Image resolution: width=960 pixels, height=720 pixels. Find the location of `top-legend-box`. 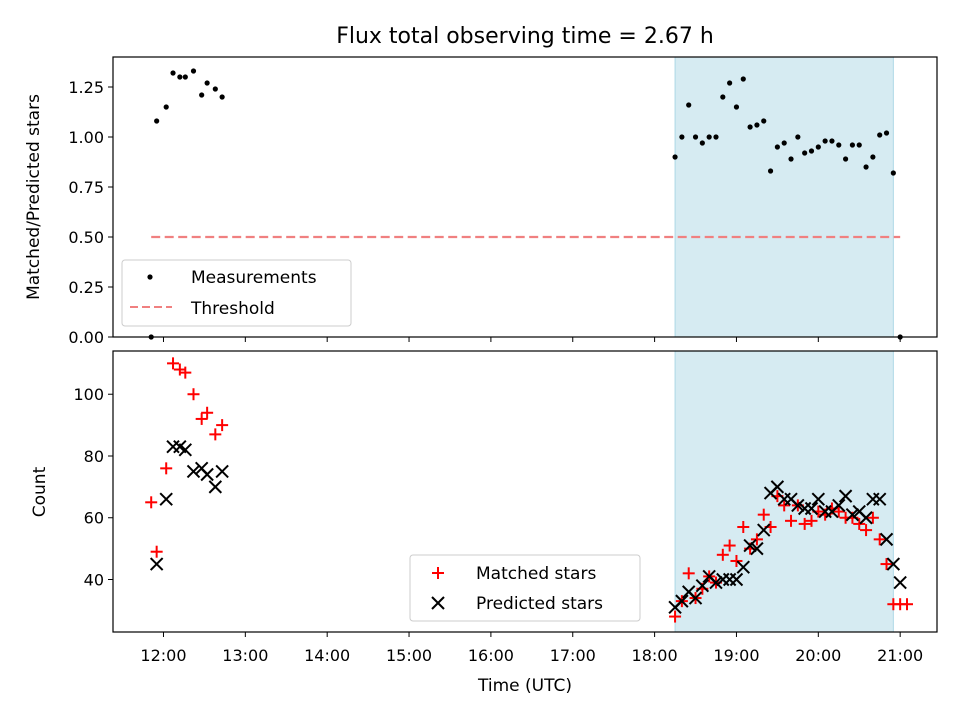

top-legend-box is located at coordinates (236, 293).